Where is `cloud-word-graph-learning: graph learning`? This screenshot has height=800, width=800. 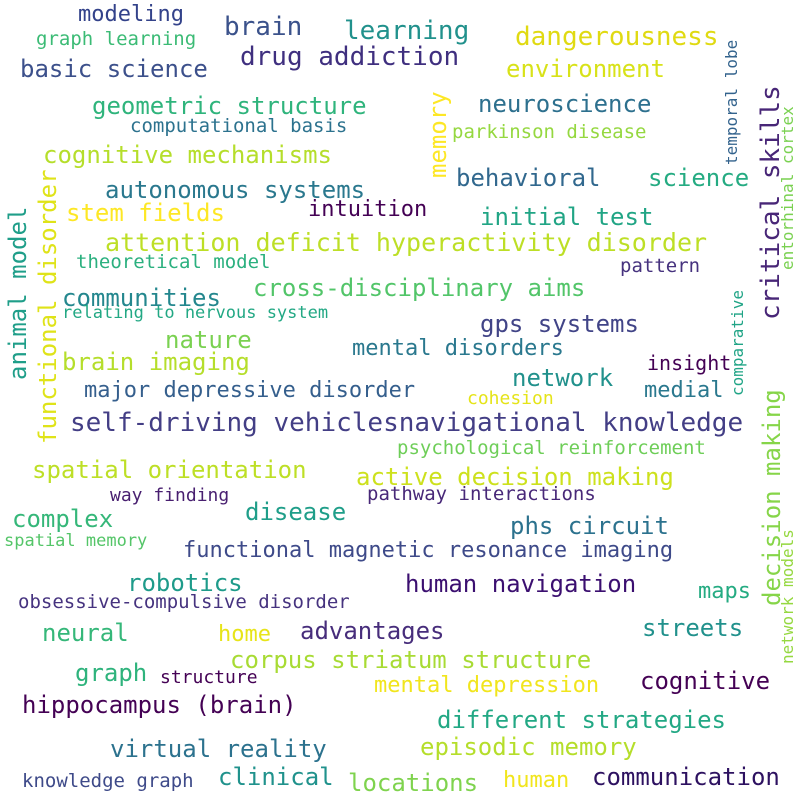 cloud-word-graph-learning: graph learning is located at coordinates (116, 39).